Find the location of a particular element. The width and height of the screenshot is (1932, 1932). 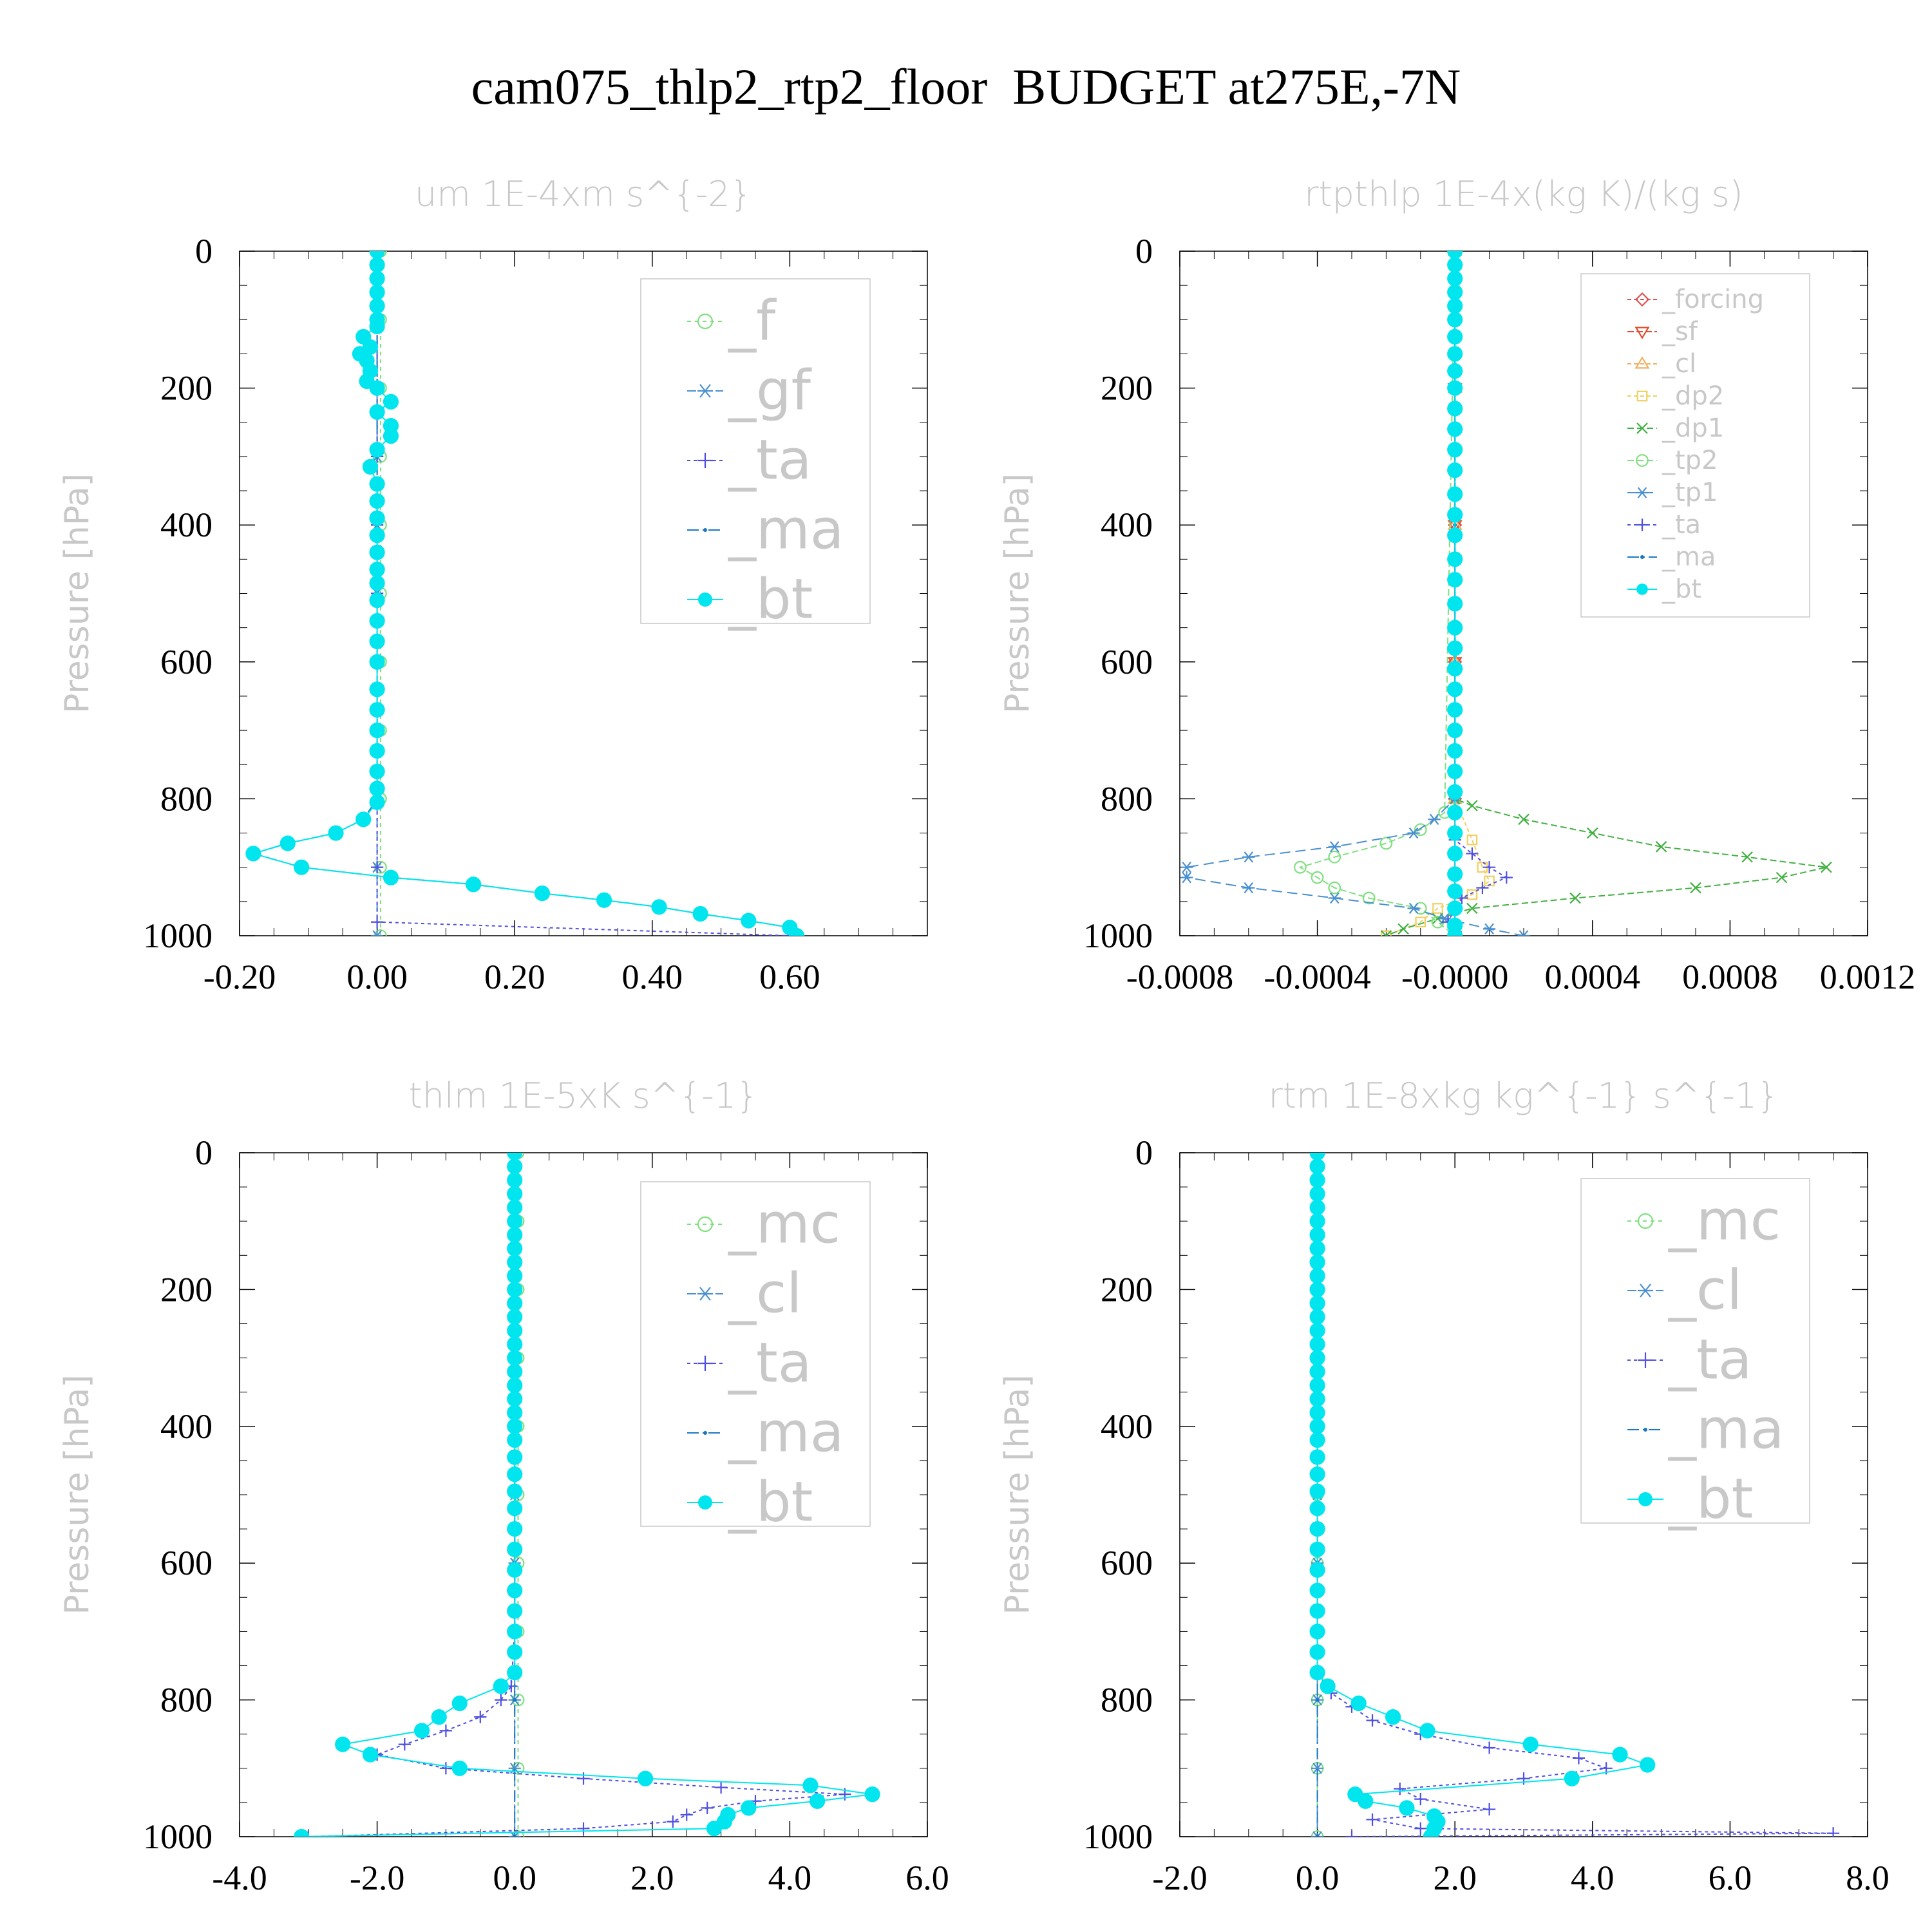

series-line-dp1 is located at coordinates (1607, 593).